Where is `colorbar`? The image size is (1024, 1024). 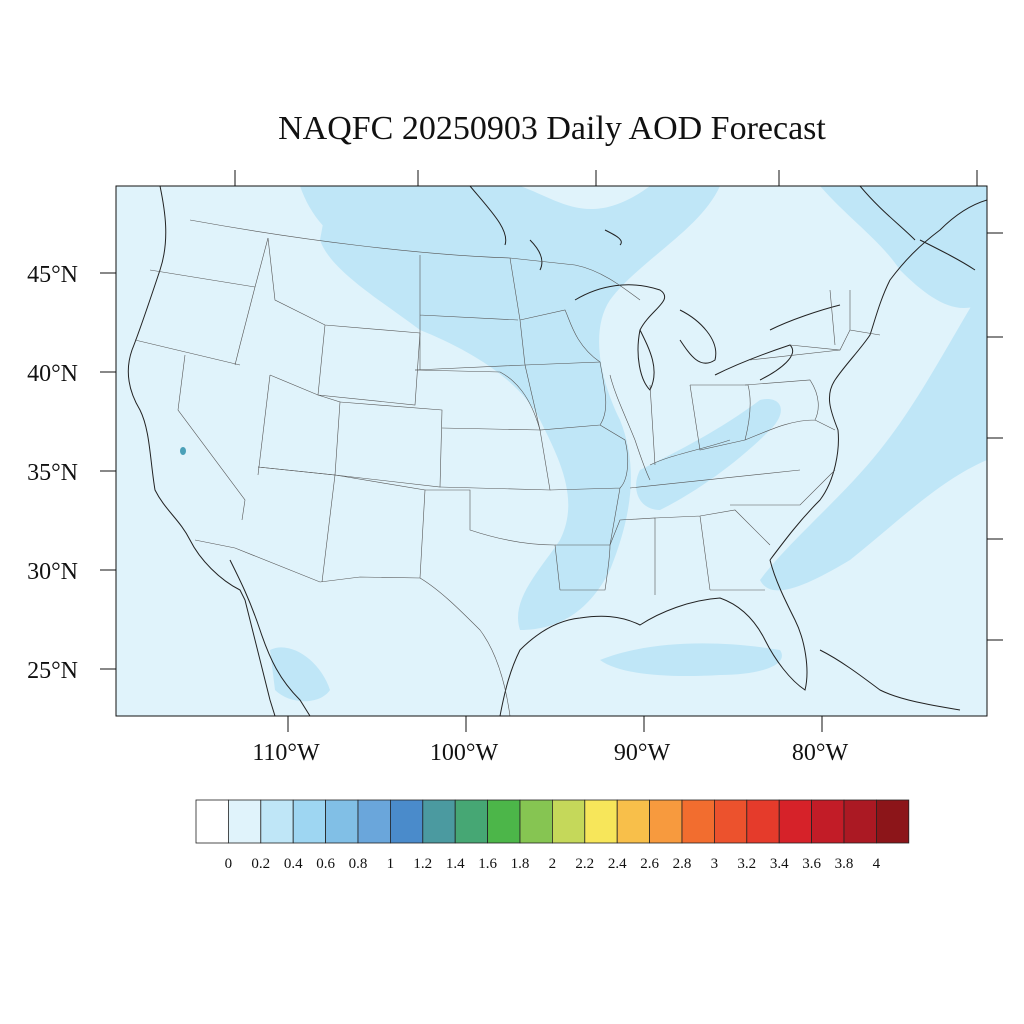
colorbar is located at coordinates (552, 821).